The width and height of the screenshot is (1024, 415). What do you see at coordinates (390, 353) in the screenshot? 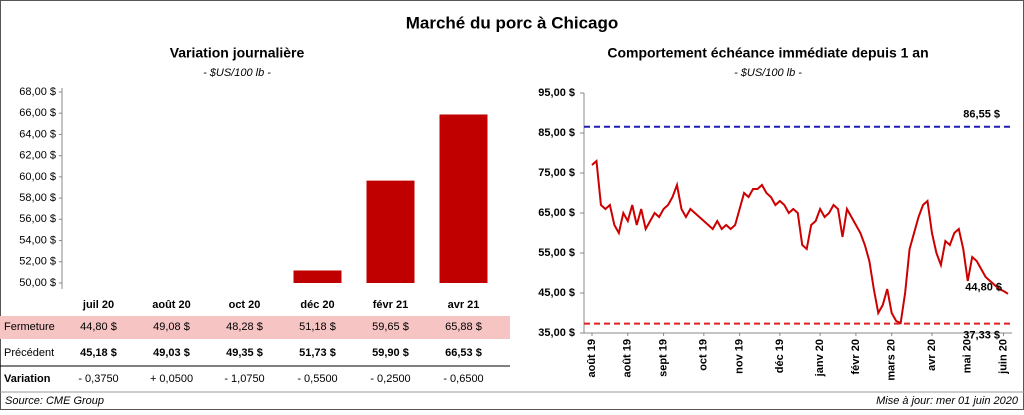
I see `table-cell: 59,90 $` at bounding box center [390, 353].